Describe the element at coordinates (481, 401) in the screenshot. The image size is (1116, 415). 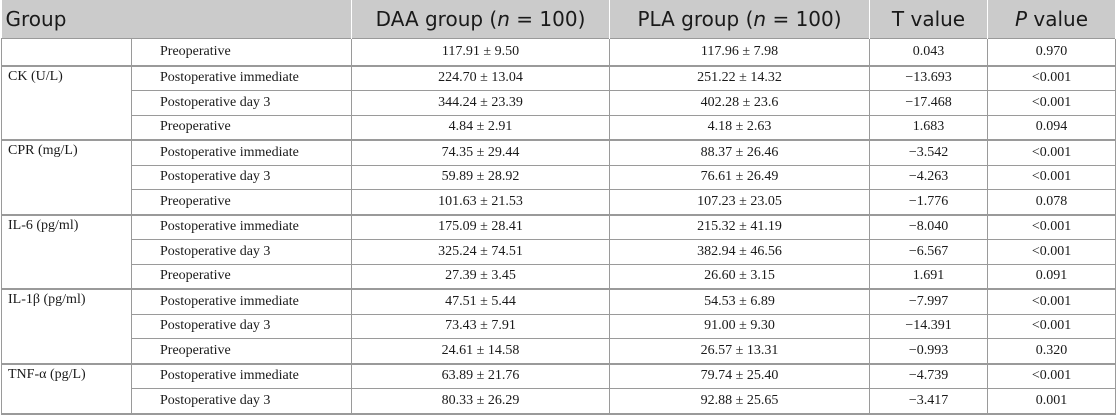
I see `daa-value-cell: 80.33 ± 26.29` at that location.